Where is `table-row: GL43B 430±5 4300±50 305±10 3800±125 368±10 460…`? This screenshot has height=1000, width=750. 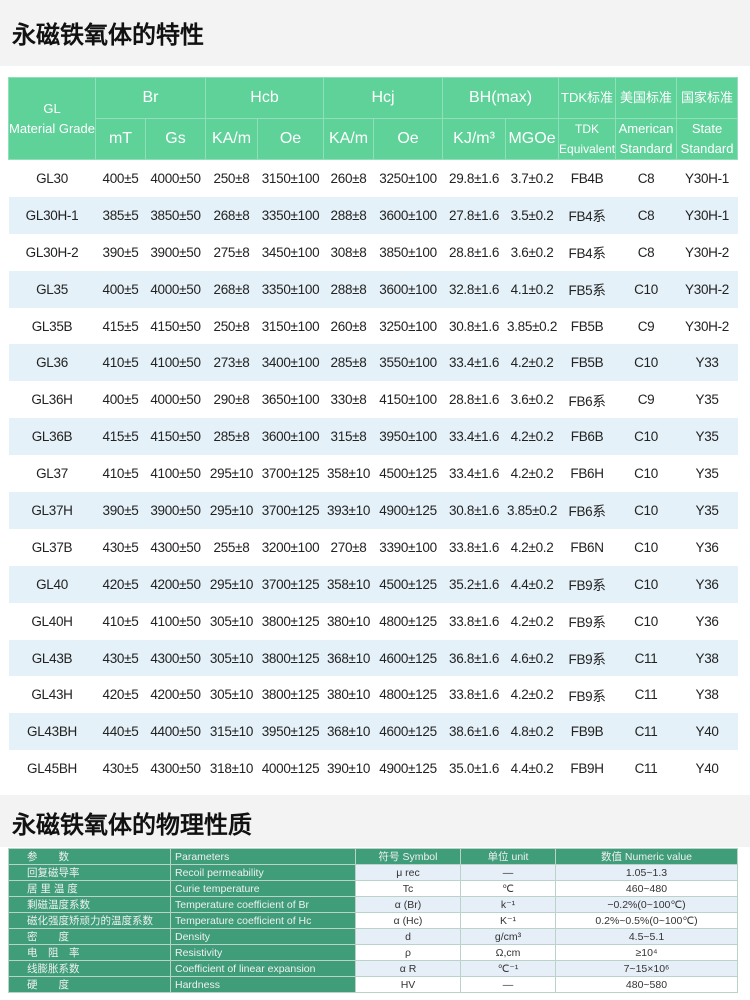
table-row: GL43B 430±5 4300±50 305±10 3800±125 368±10 460… is located at coordinates (373, 658).